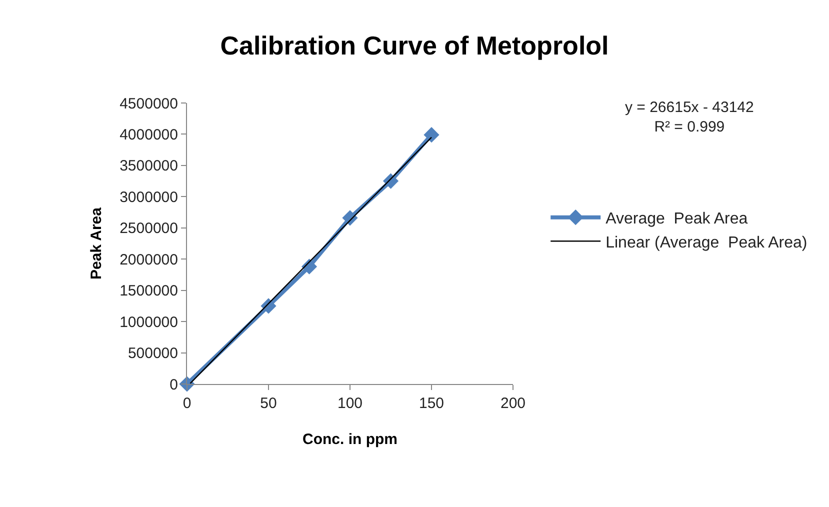 Image resolution: width=829 pixels, height=507 pixels. What do you see at coordinates (689, 107) in the screenshot?
I see `text: y = 26615x - 43142` at bounding box center [689, 107].